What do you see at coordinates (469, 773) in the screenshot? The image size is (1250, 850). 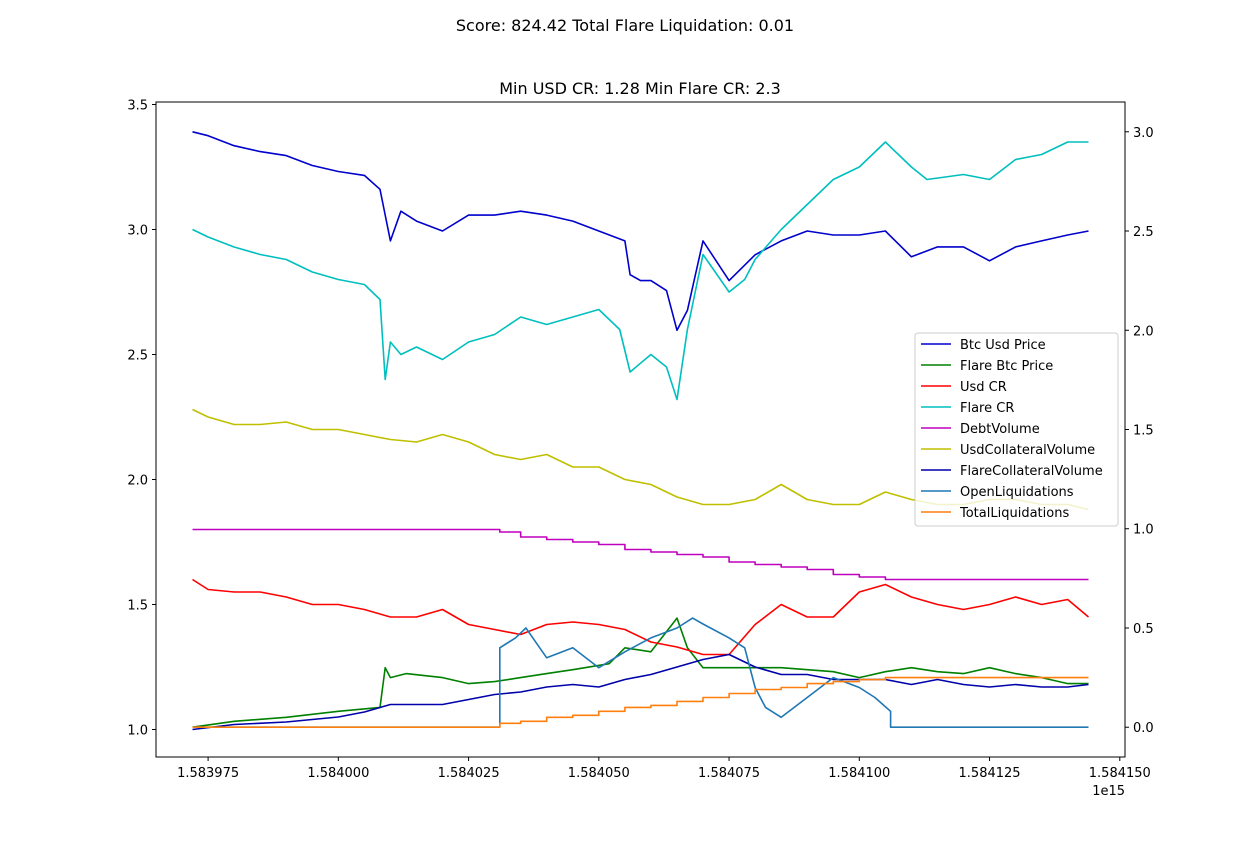 I see `x-tick-label: 1.584025` at bounding box center [469, 773].